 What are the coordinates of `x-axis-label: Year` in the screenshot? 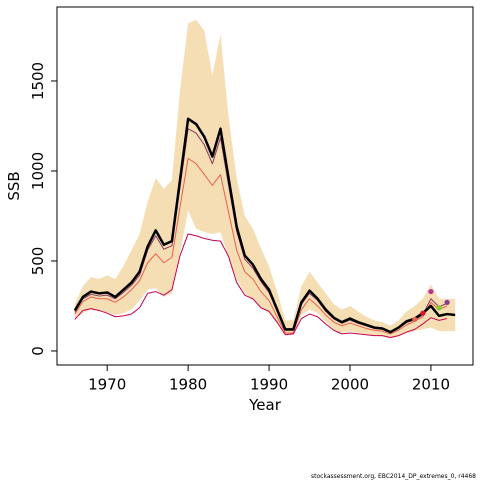 It's located at (265, 405).